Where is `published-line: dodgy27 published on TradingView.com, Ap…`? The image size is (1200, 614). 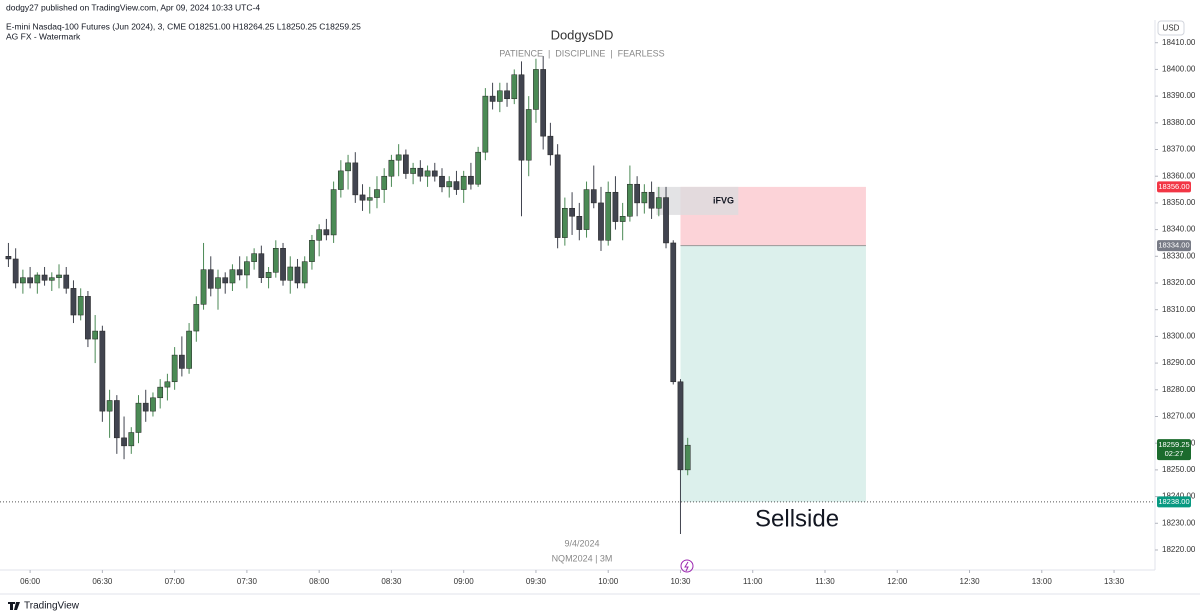 published-line: dodgy27 published on TradingView.com, Ap… is located at coordinates (133, 7).